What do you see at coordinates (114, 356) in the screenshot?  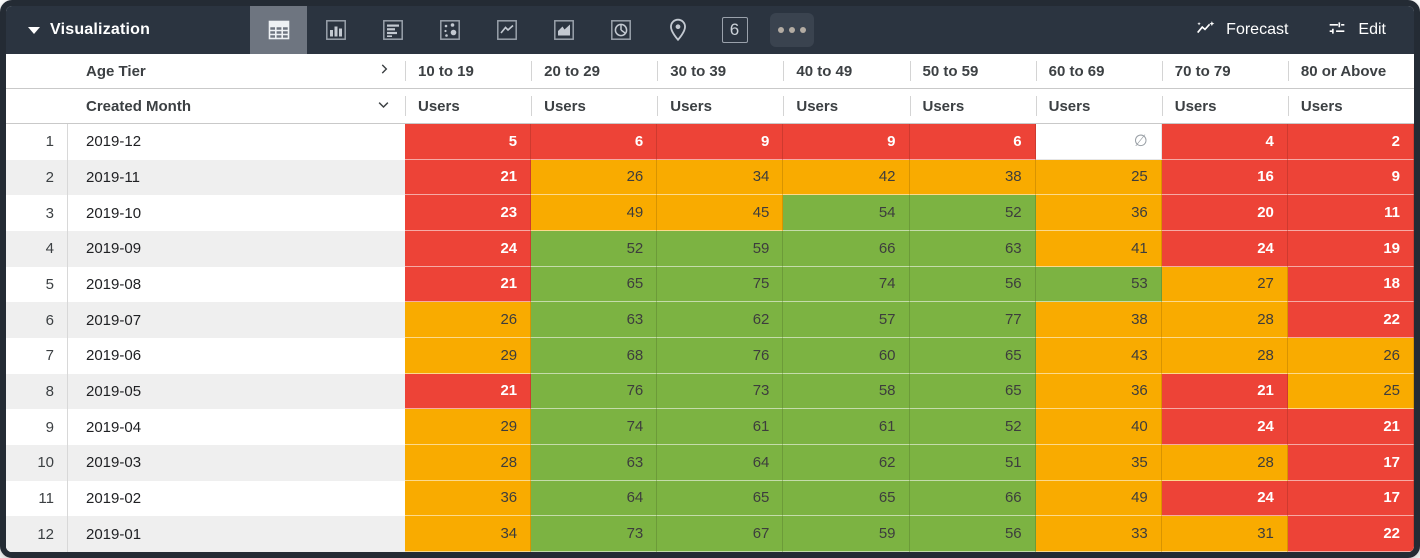 I see `row-label-2019-06: 2019-06` at bounding box center [114, 356].